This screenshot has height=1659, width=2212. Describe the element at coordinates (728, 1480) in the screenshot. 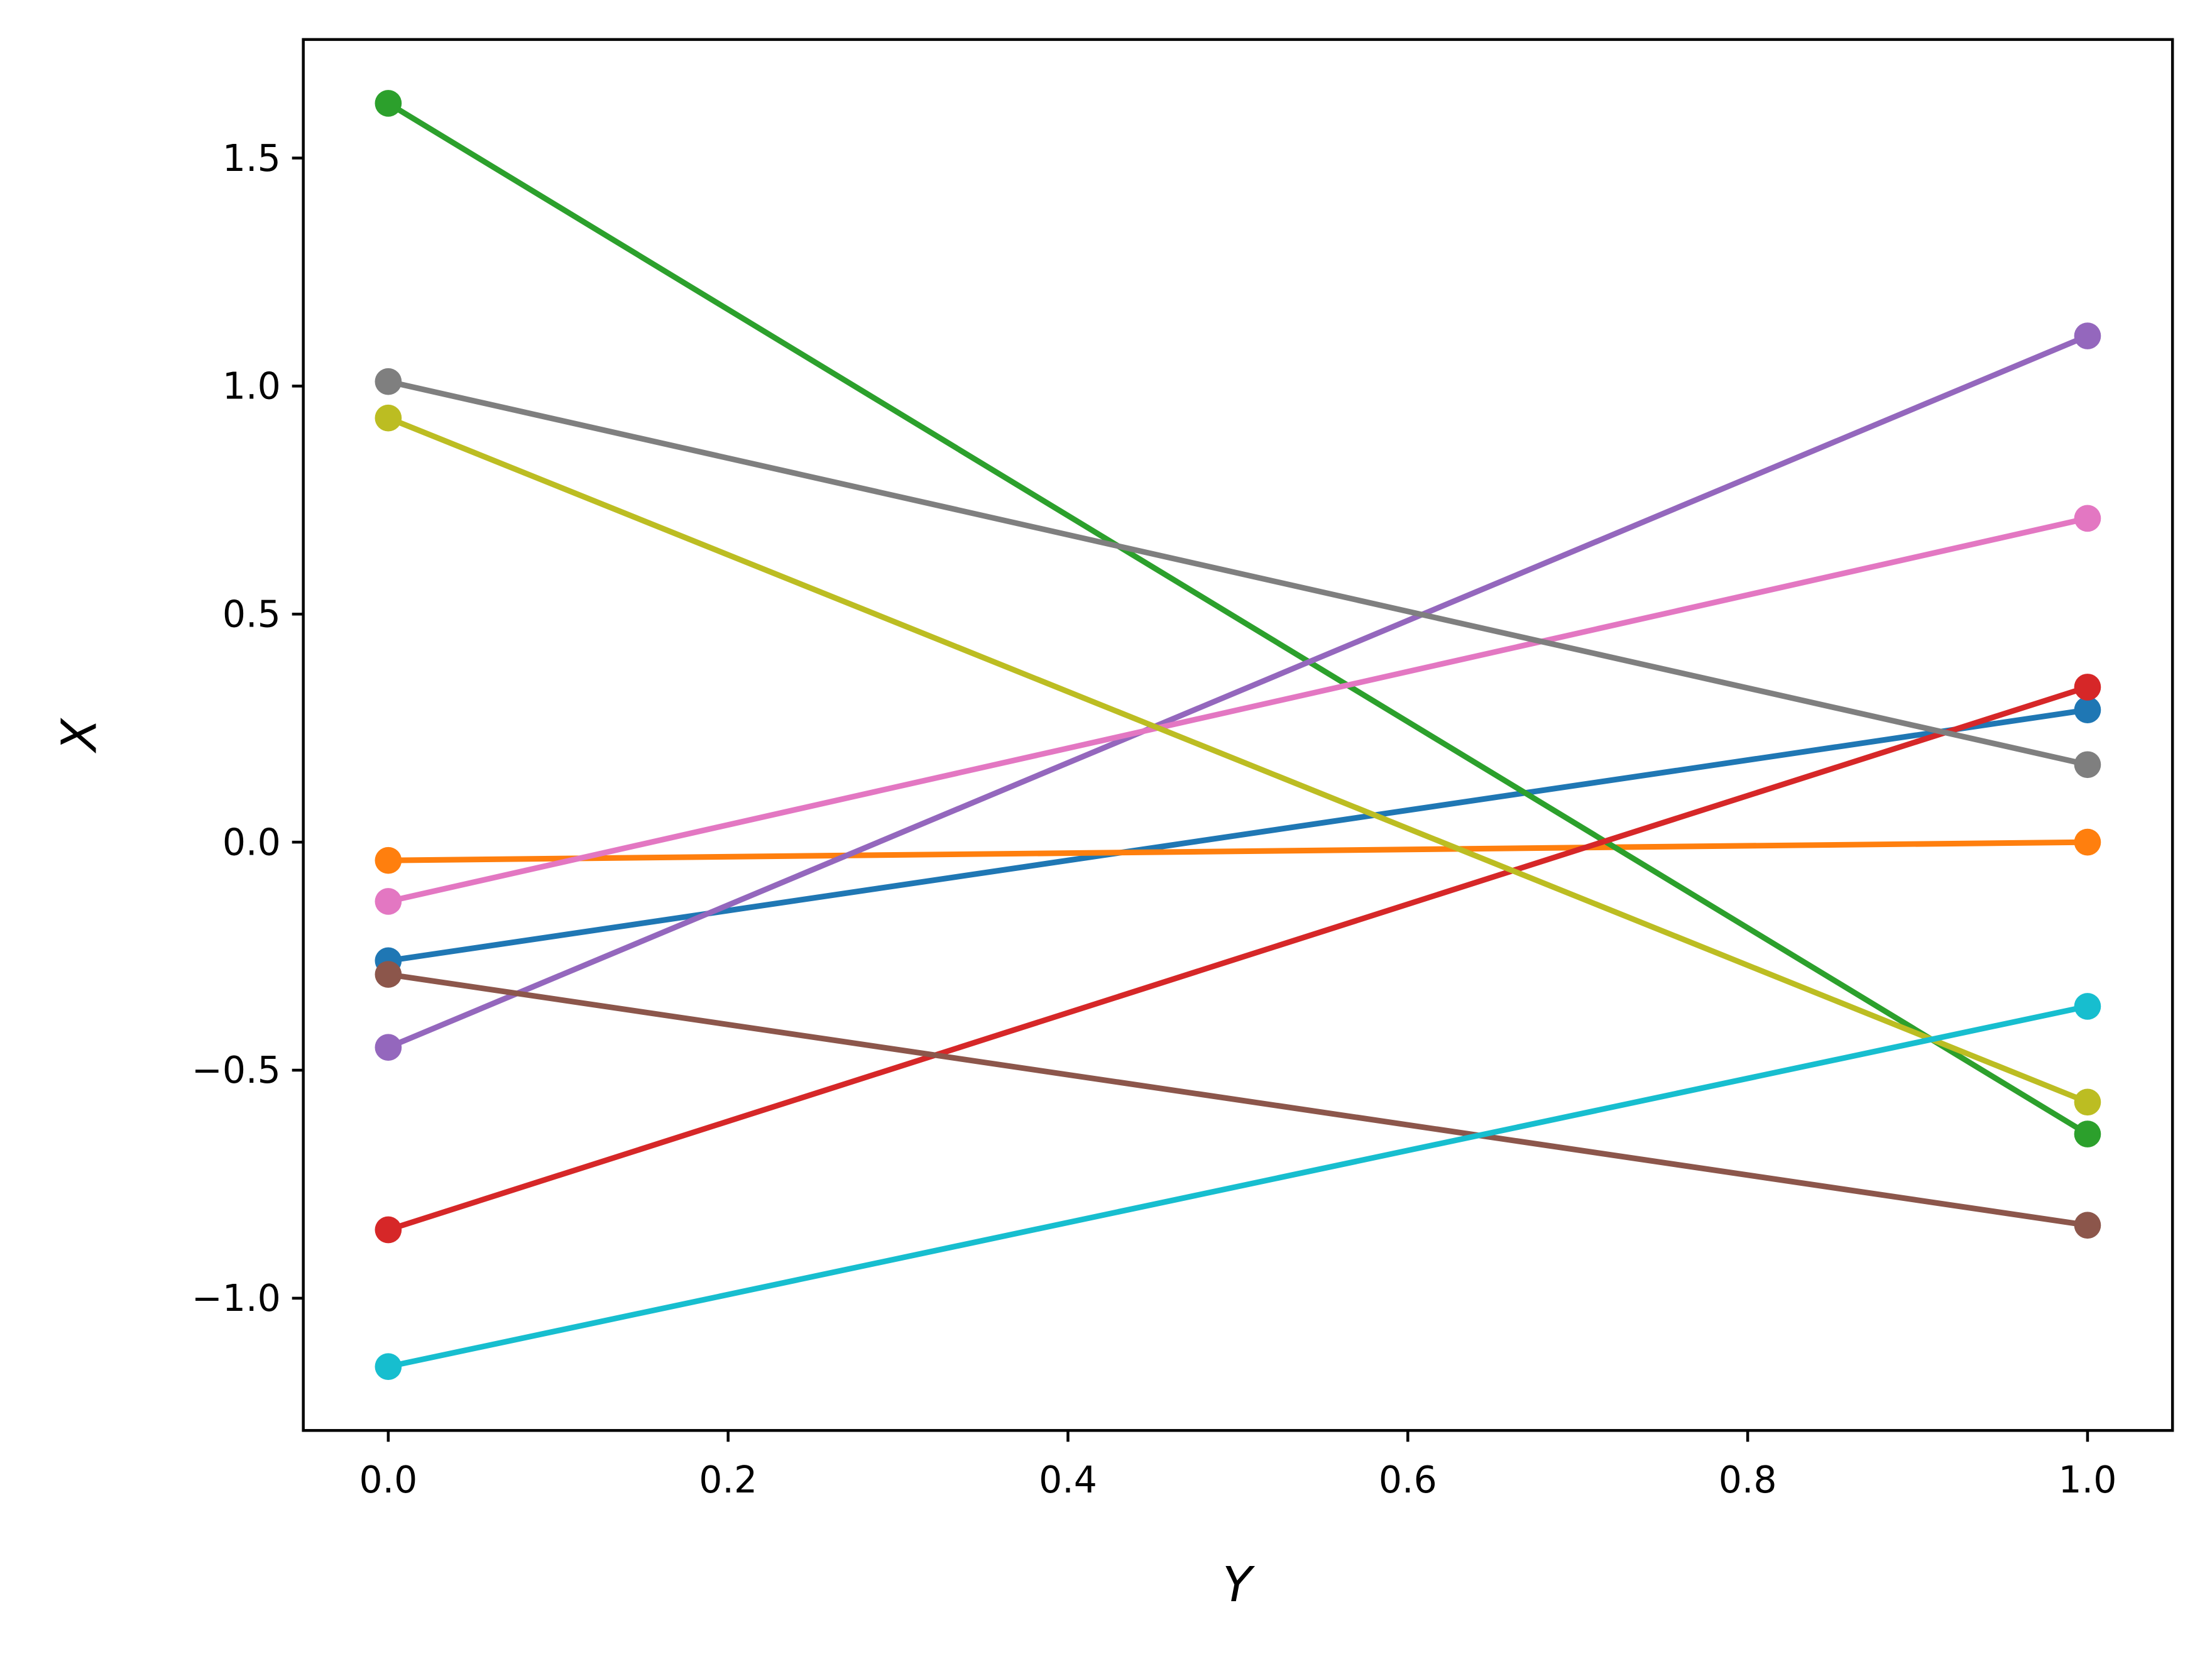

I see `x-tick-label: 0.2` at that location.